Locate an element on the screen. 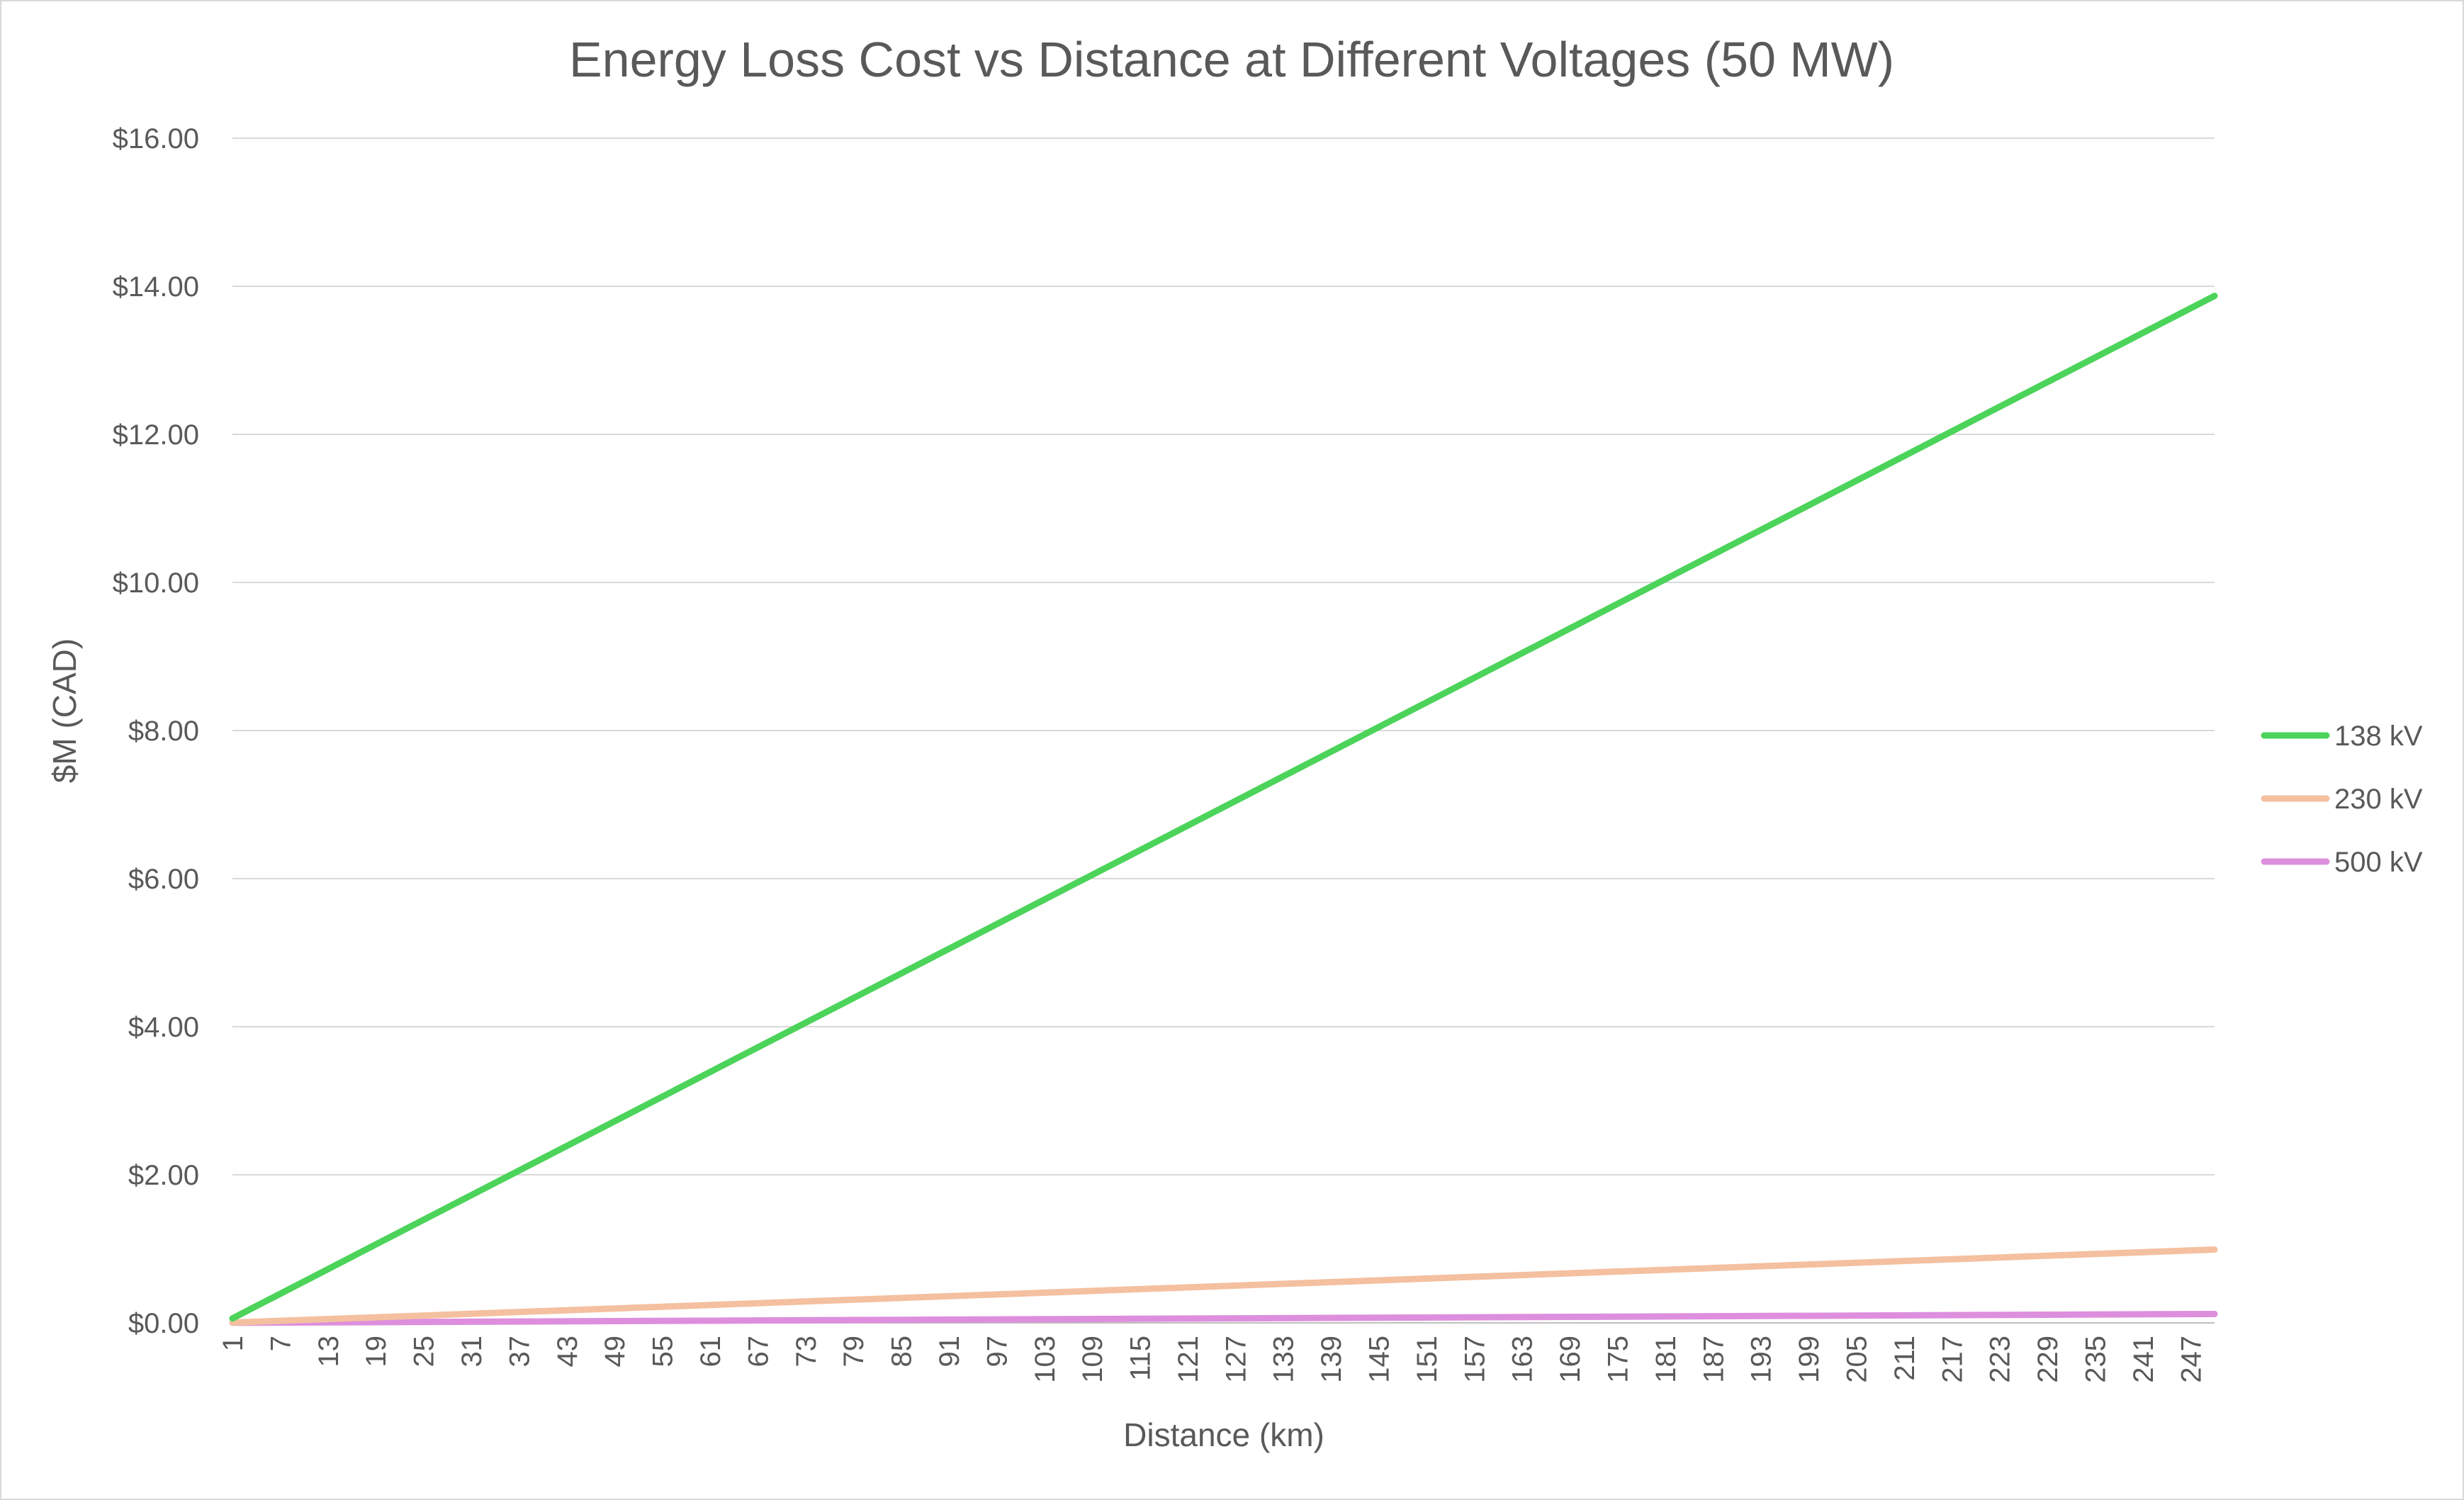  x-tick-label: 229 is located at coordinates (2048, 1359).